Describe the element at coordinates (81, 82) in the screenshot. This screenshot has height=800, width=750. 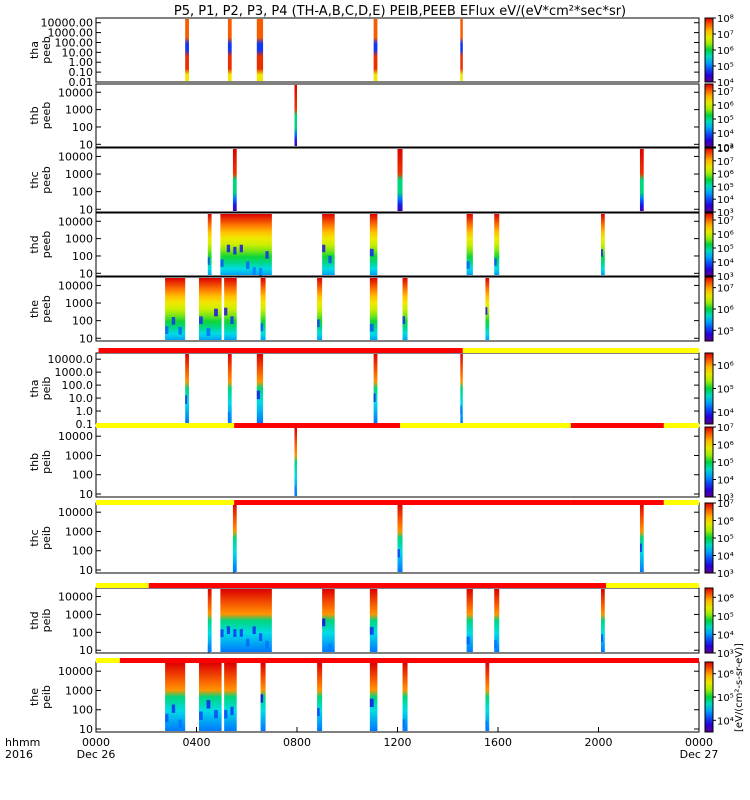
I see `y-tick-label: 0.01` at that location.